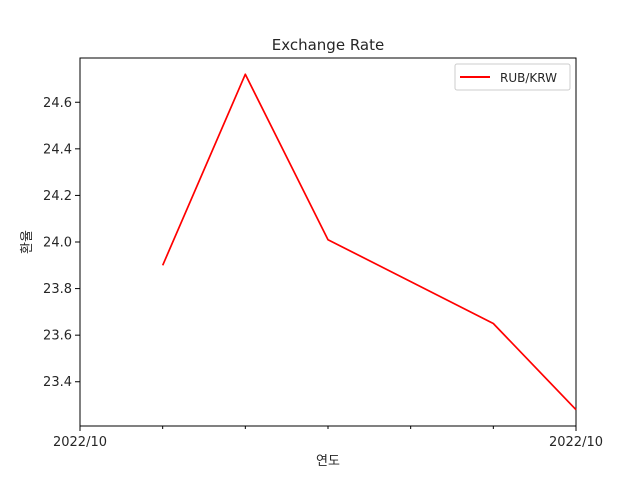  What do you see at coordinates (57, 149) in the screenshot?
I see `y-tick-label: 24.4` at bounding box center [57, 149].